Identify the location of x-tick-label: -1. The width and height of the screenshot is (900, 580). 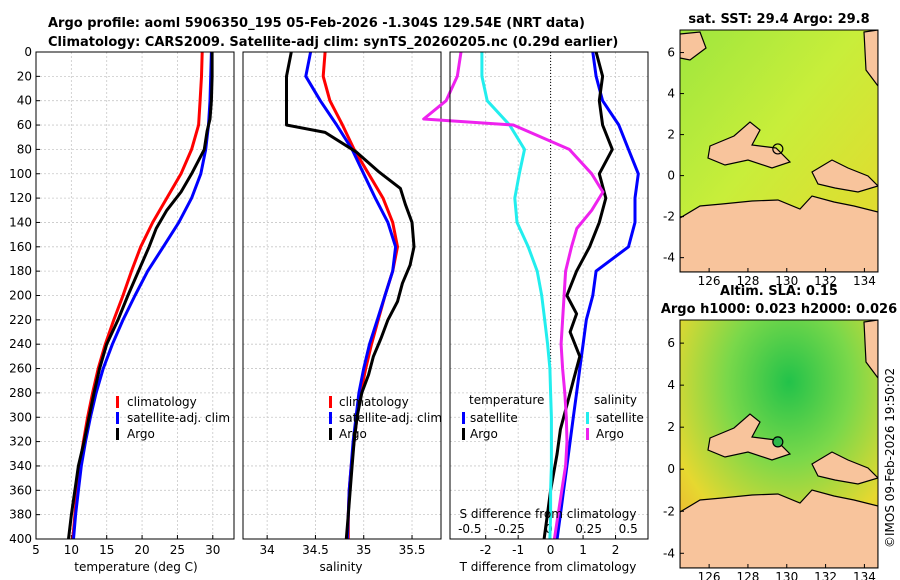
(518, 550).